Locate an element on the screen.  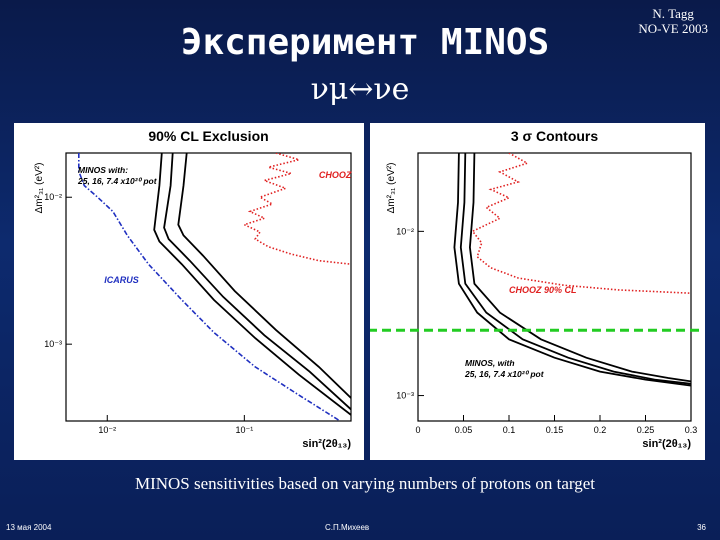
slide-subtitle: νμ↔νe is located at coordinates (360, 89).